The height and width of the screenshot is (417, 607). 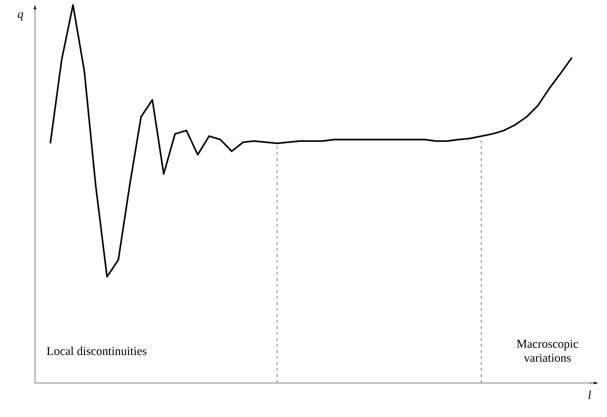 I want to click on annotation: Local discontinuities, so click(x=96, y=351).